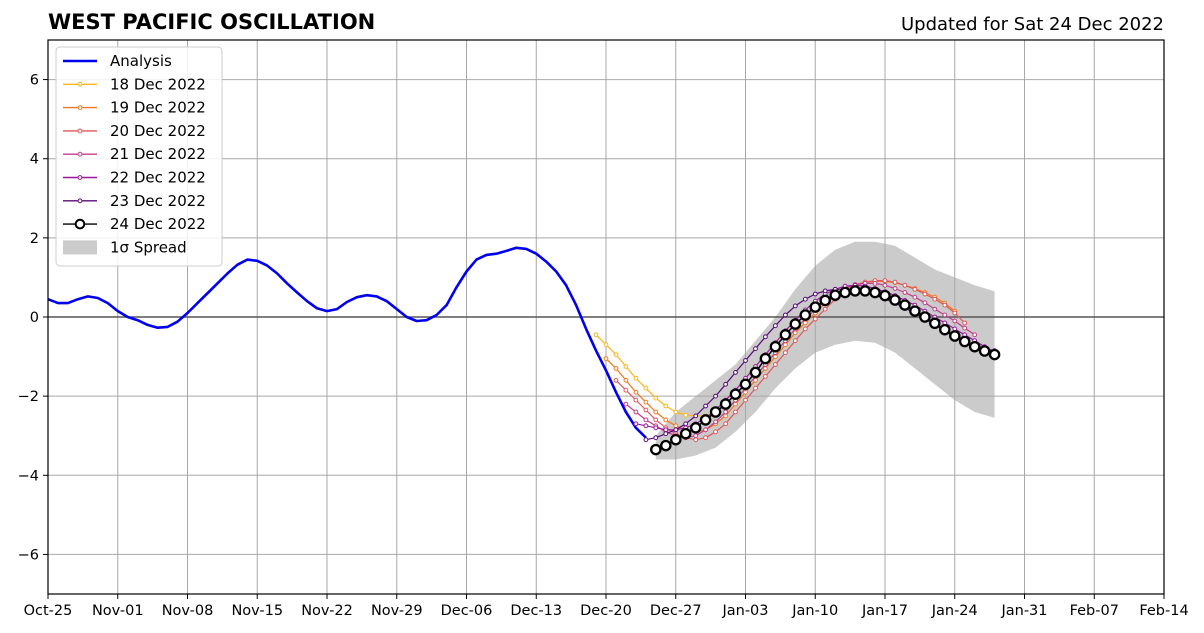 The height and width of the screenshot is (633, 1204). I want to click on legend-label: 18 Dec 2022, so click(158, 84).